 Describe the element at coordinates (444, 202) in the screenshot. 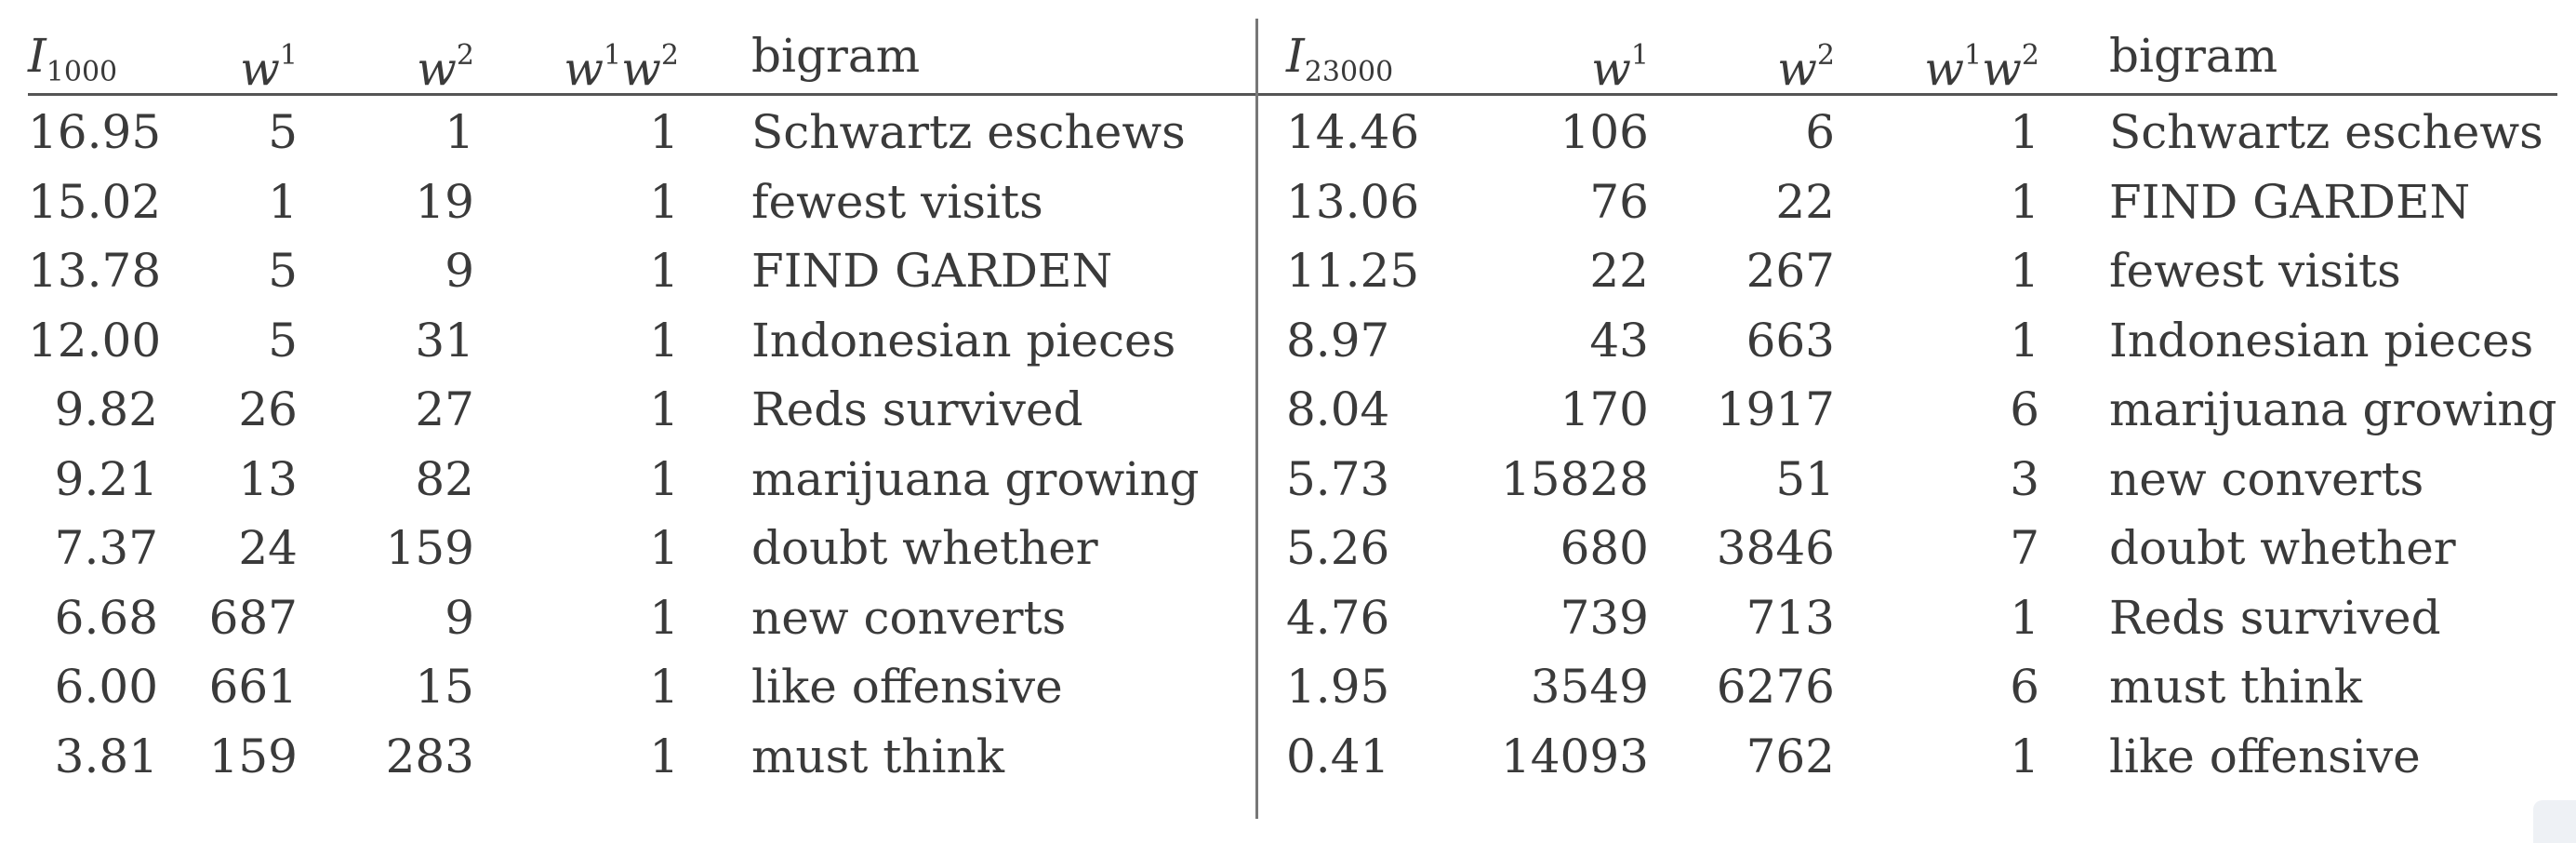

I see `left-cell-w2: 19` at that location.